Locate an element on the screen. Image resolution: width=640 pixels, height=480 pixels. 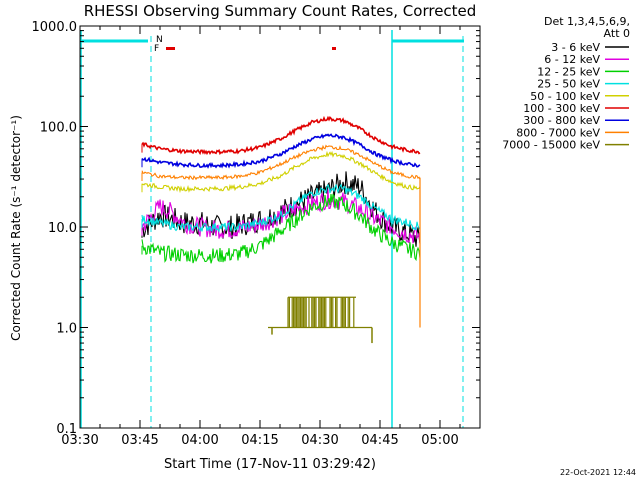
series-line-800-7000-kev is located at coordinates (281, 162).